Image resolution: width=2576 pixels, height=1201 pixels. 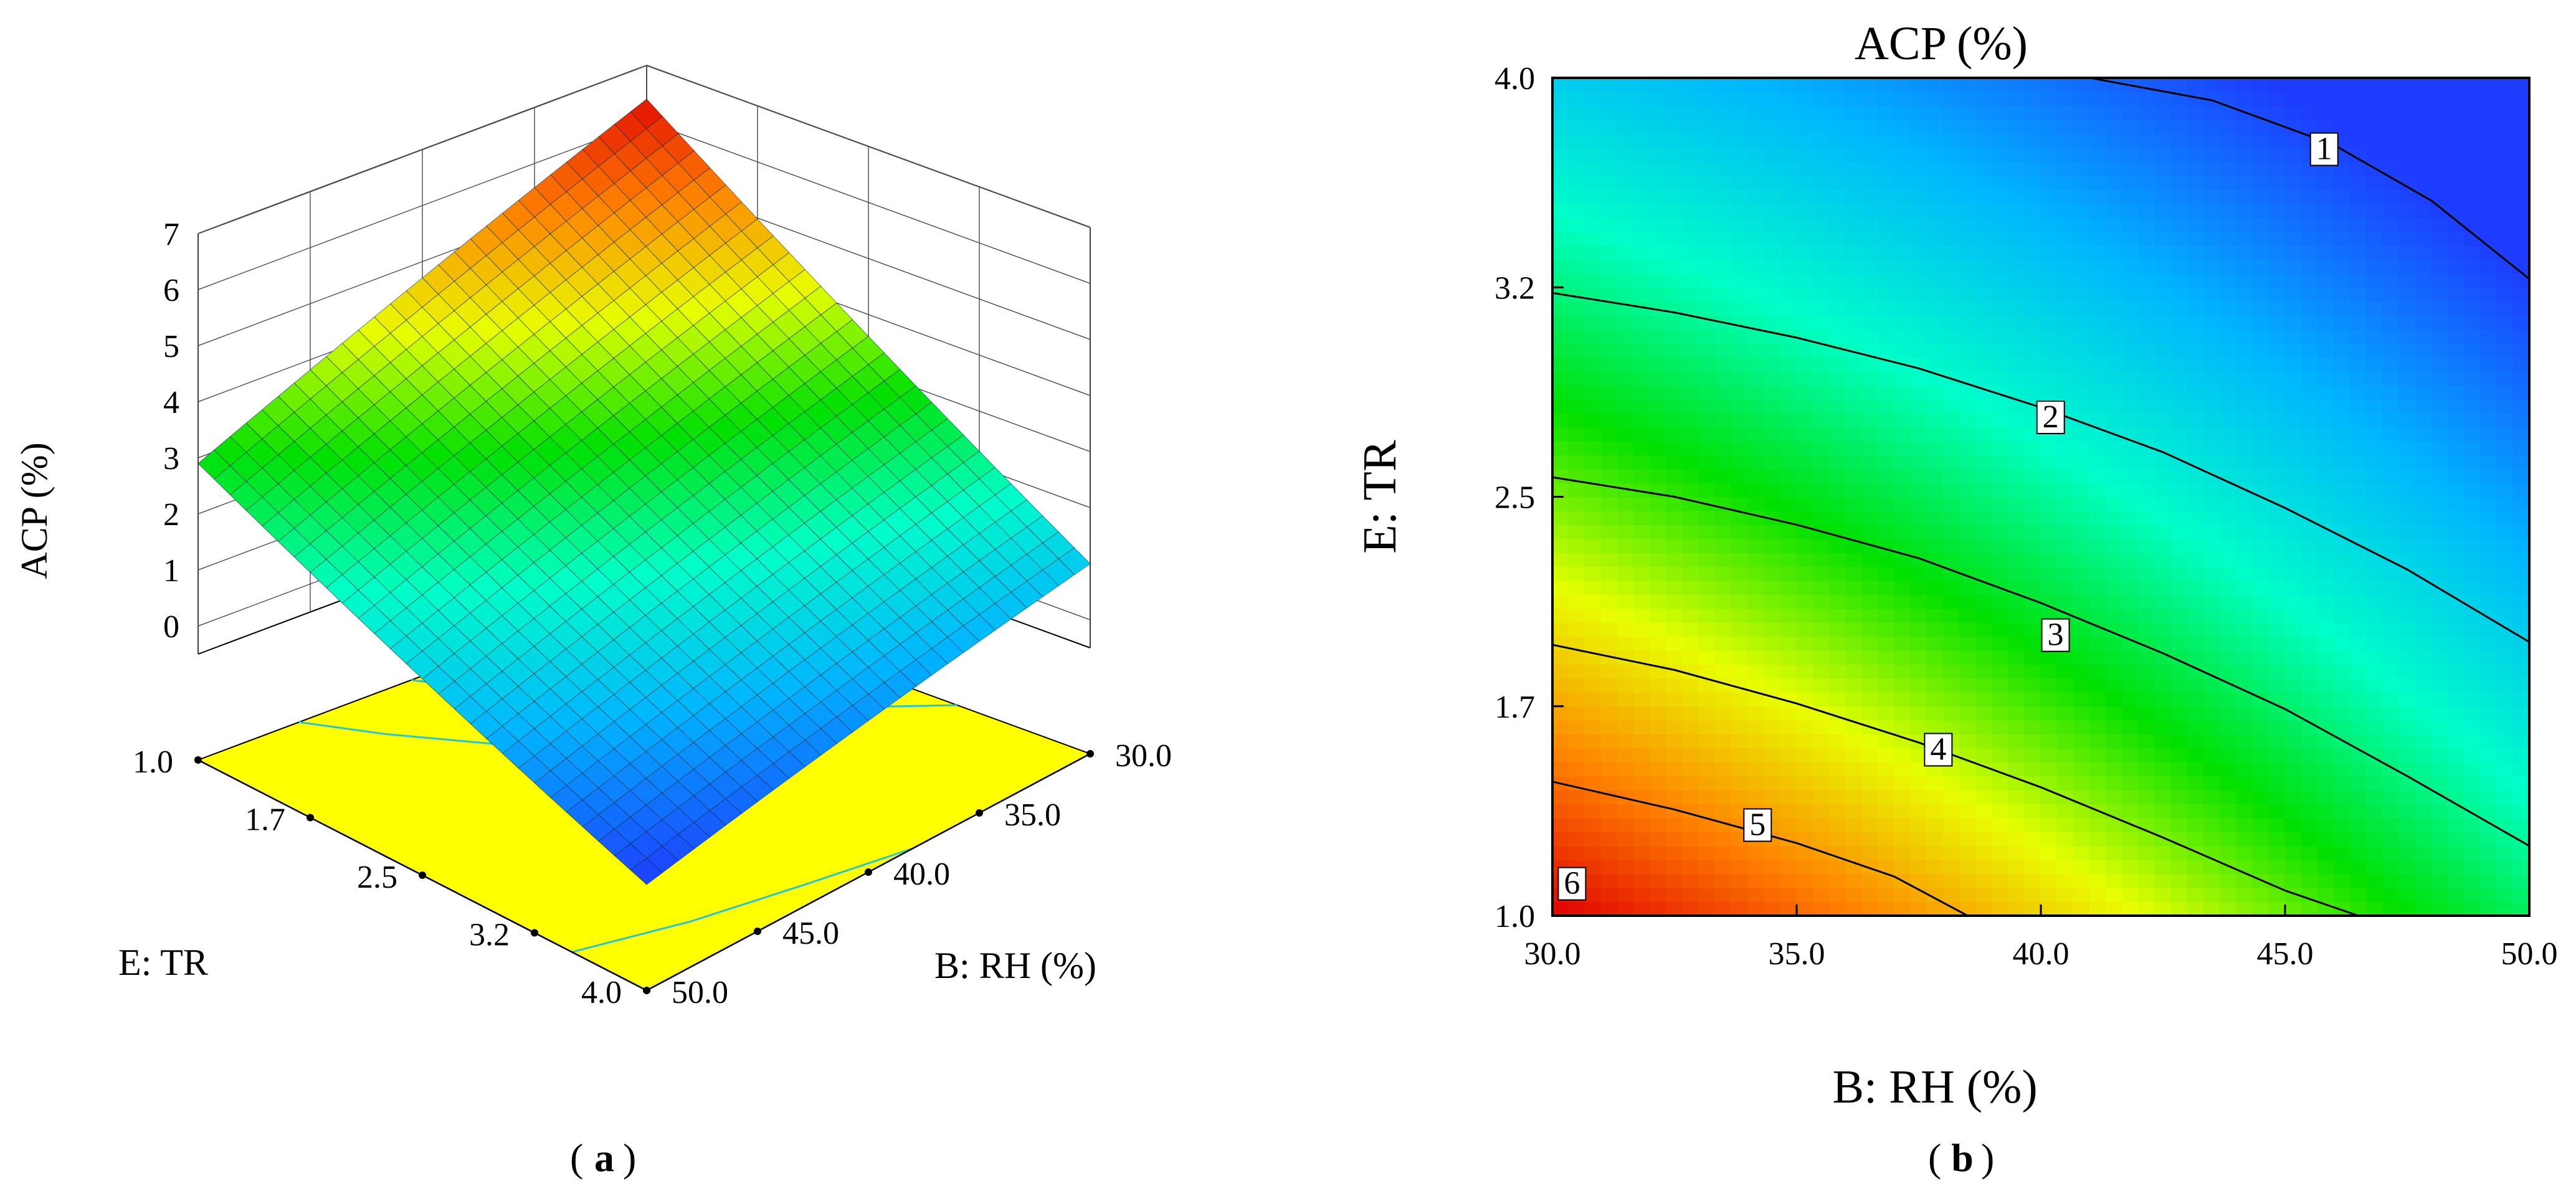 What do you see at coordinates (1934, 1087) in the screenshot?
I see `x-axis-title: B: RH (%)` at bounding box center [1934, 1087].